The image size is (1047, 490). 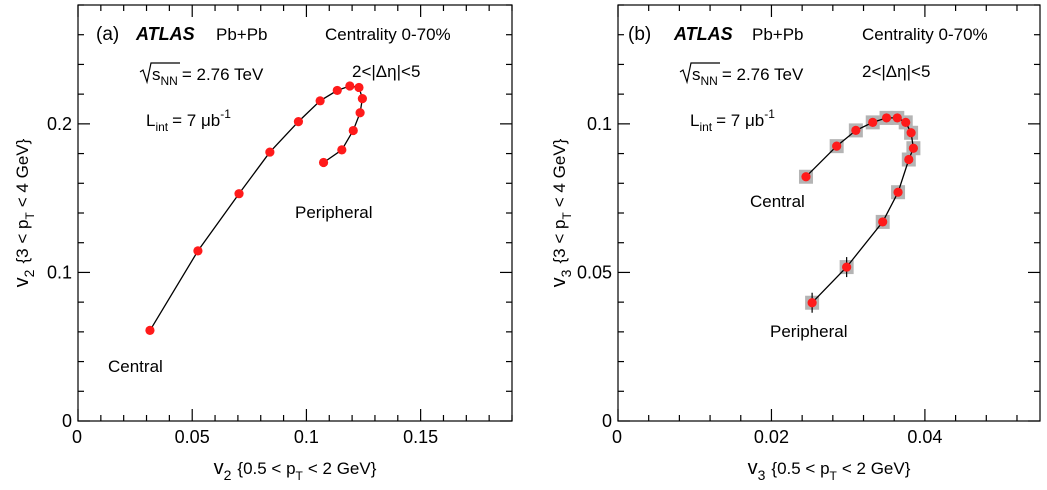 I want to click on x-tick-label: 0.02, so click(x=771, y=437).